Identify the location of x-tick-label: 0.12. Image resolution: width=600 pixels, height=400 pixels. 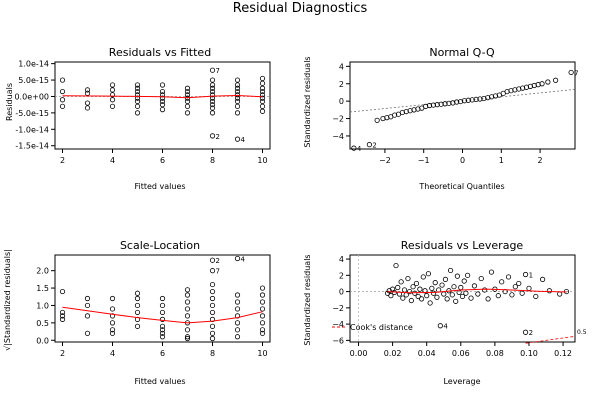
(563, 353).